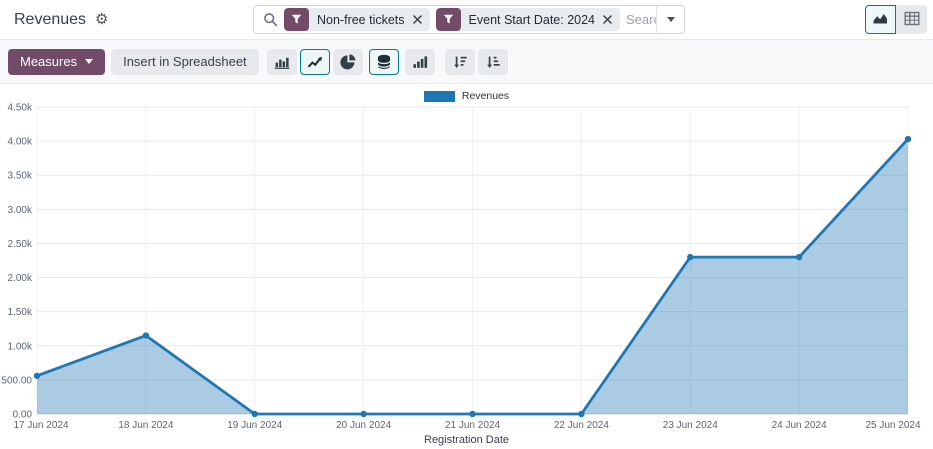 This screenshot has width=933, height=449. I want to click on sort-descending-icon, so click(460, 62).